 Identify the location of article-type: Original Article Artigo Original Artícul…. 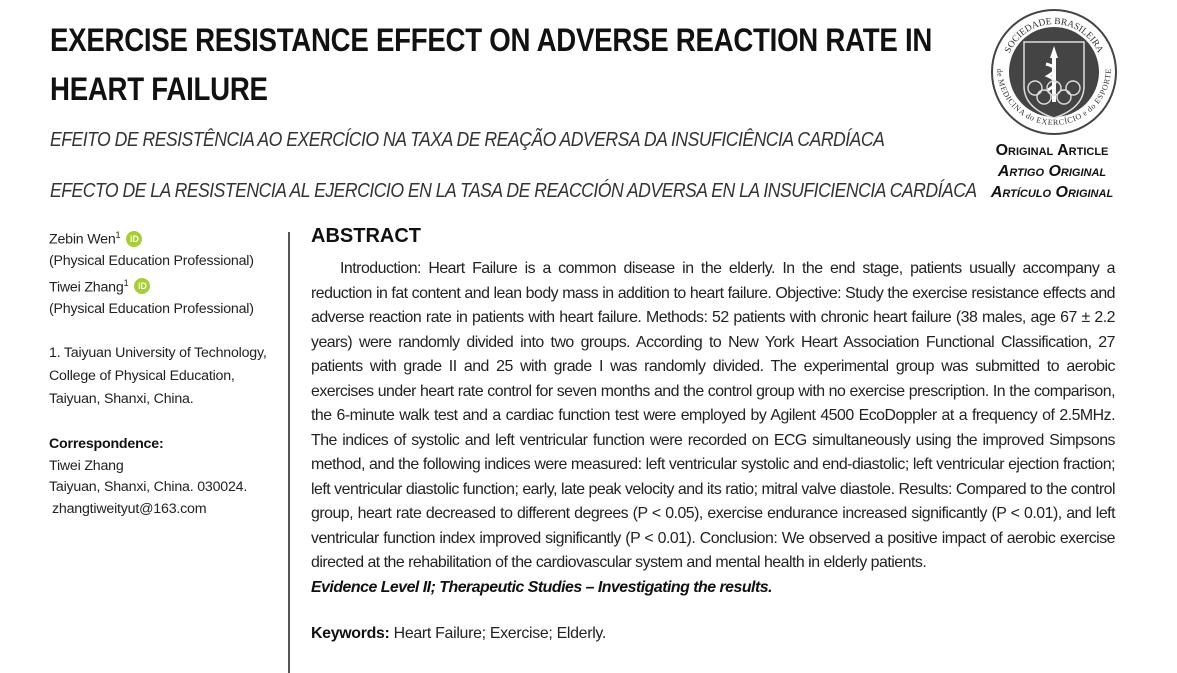
(1052, 171).